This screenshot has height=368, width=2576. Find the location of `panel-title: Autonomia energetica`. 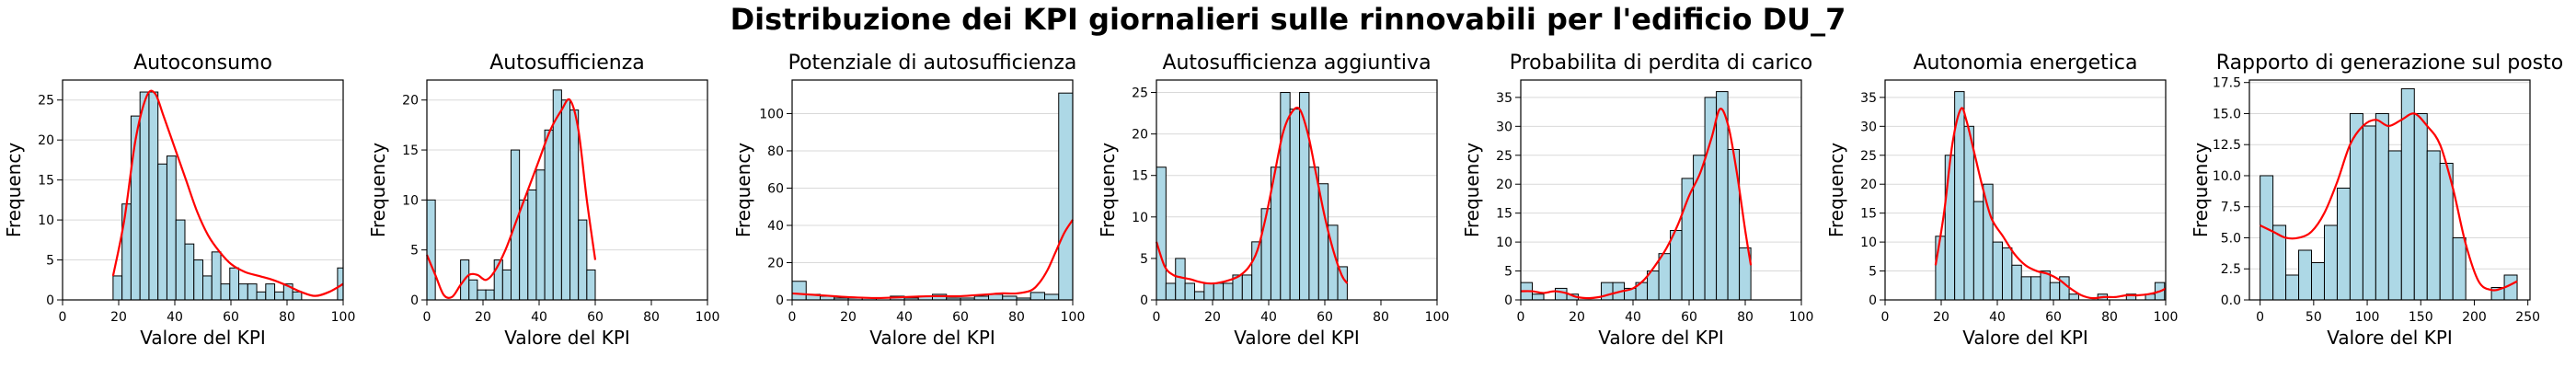

panel-title: Autonomia energetica is located at coordinates (2026, 63).